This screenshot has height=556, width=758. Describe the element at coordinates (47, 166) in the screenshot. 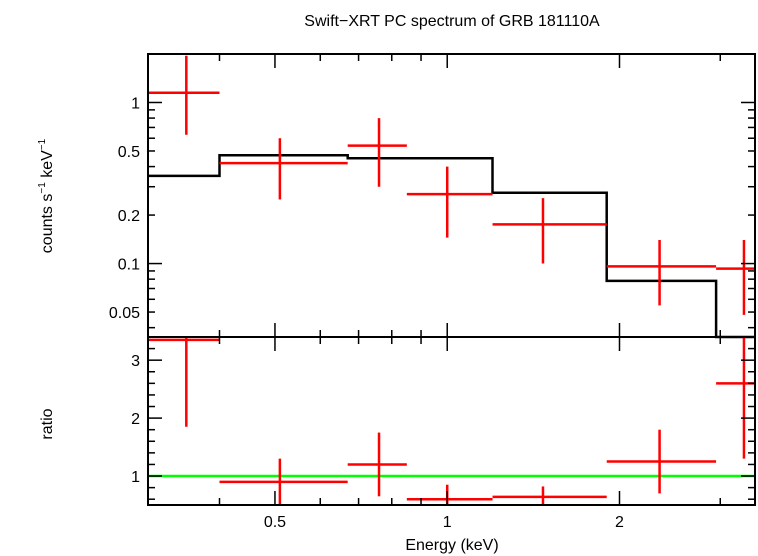

I see `ylabel-unit: keV` at that location.